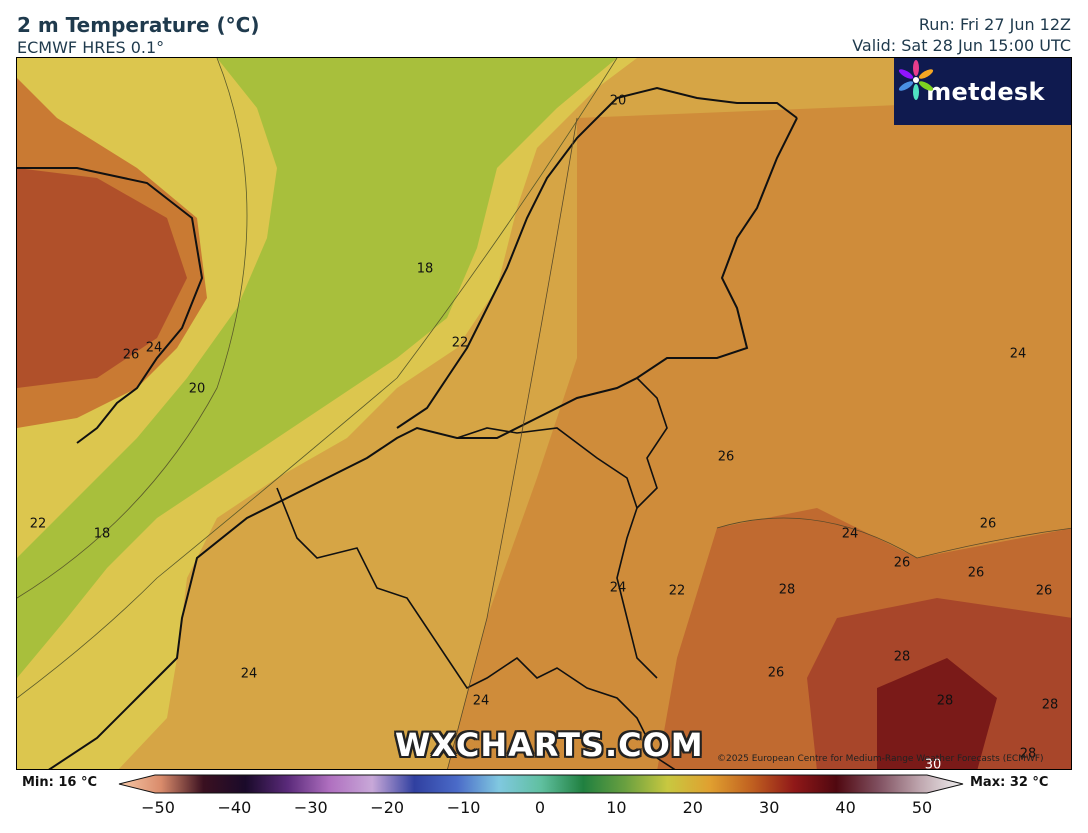 The height and width of the screenshot is (833, 1088). I want to click on border-france-belgium, so click(476, 628).